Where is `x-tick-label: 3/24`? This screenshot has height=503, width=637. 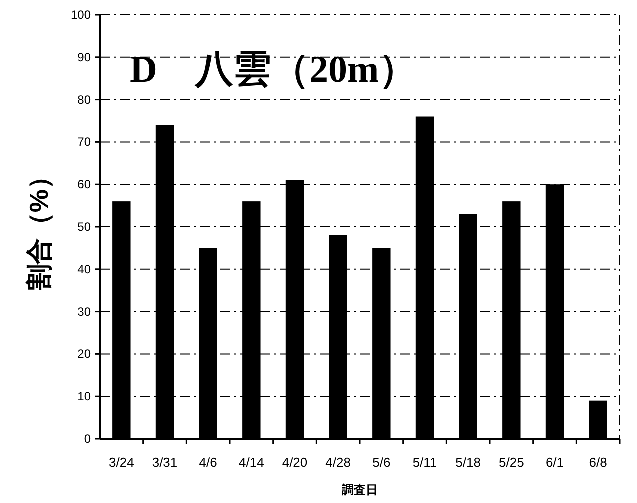
x-tick-label: 3/24 is located at coordinates (121, 462).